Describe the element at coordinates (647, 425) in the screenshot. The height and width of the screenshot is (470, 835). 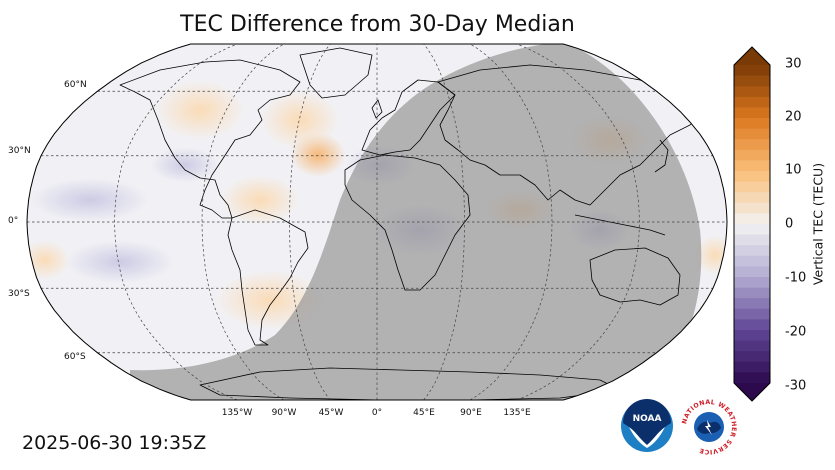
I see `noaa-logo-icon: NOAA` at that location.